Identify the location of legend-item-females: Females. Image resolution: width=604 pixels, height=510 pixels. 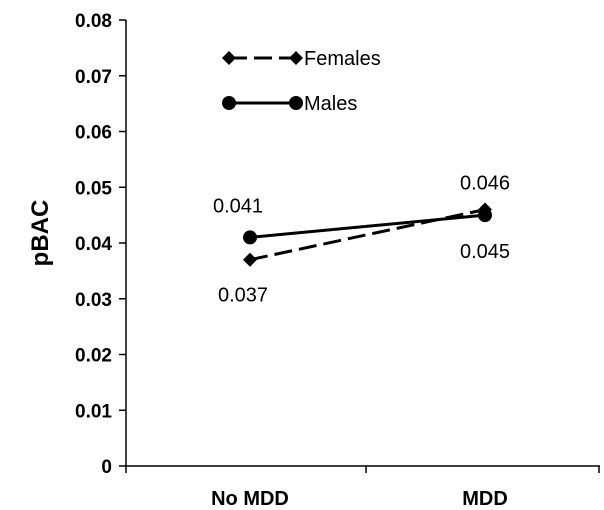
(301, 59).